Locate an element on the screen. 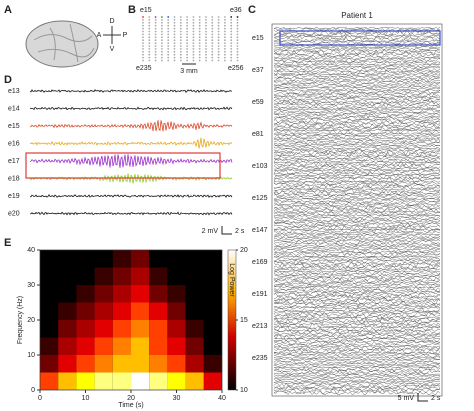 Image resolution: width=474 pixels, height=411 pixels. electrode-grid is located at coordinates (190, 39).